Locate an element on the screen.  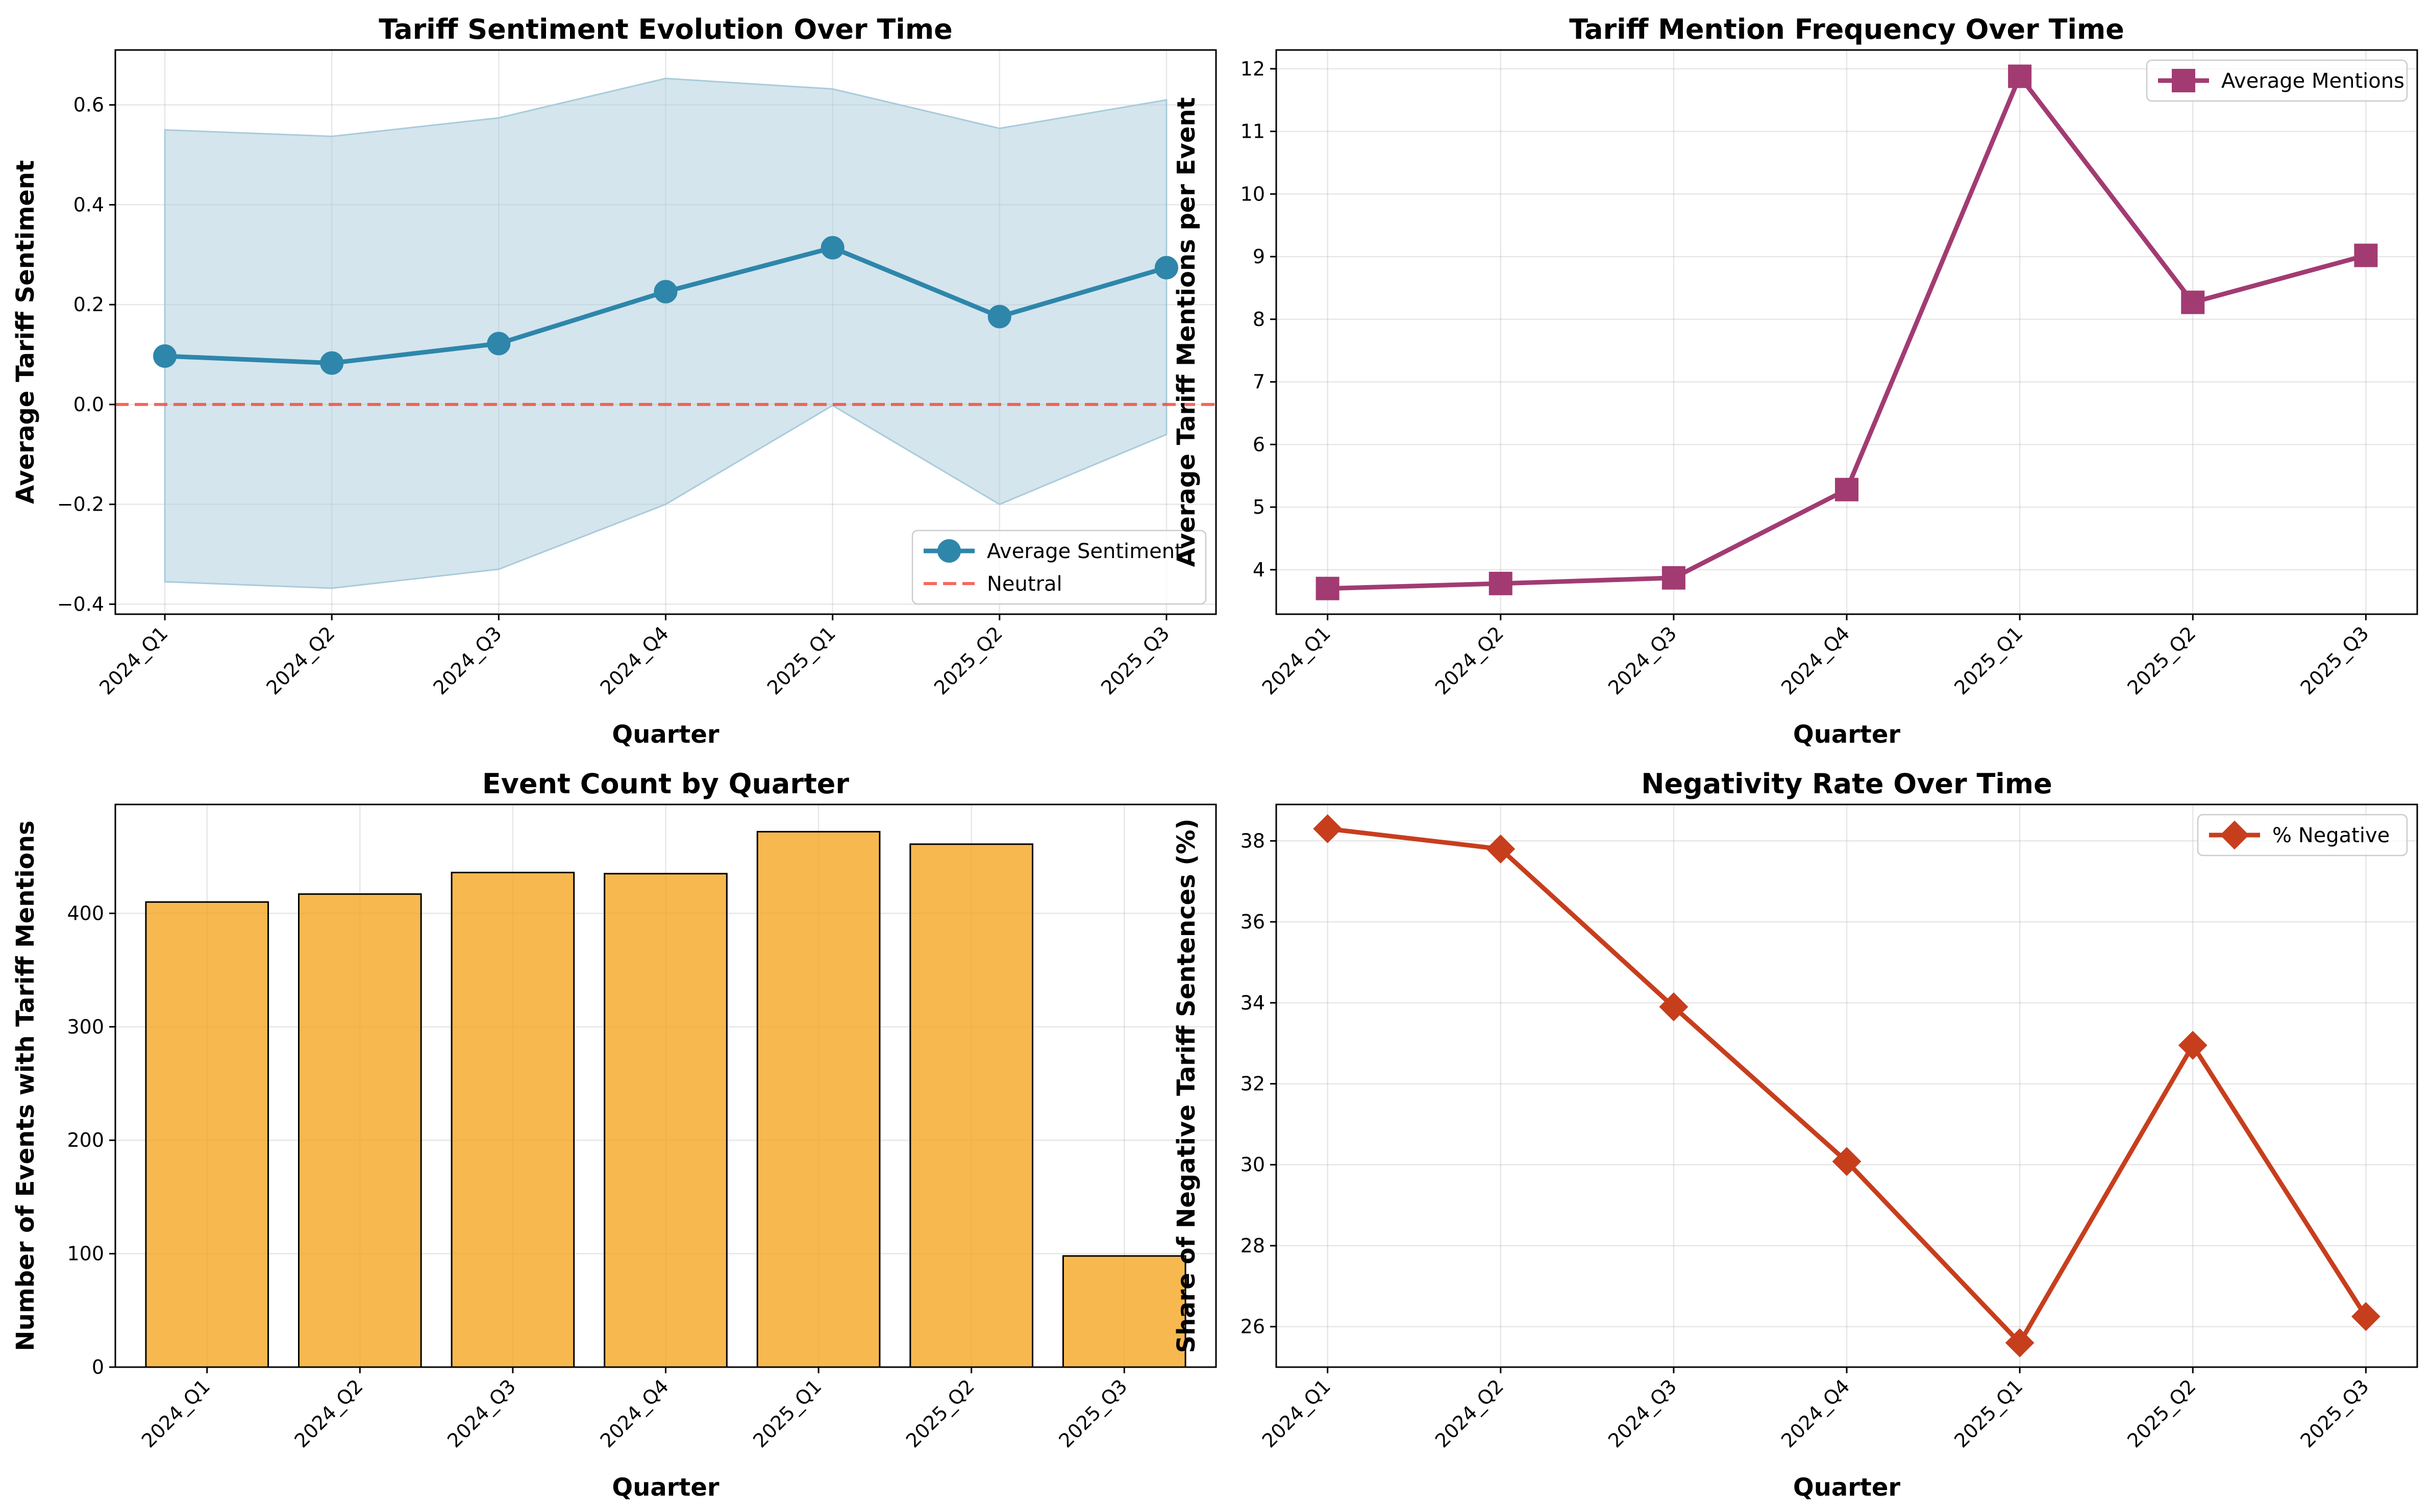
y-tick-label: 7 is located at coordinates (1259, 382).